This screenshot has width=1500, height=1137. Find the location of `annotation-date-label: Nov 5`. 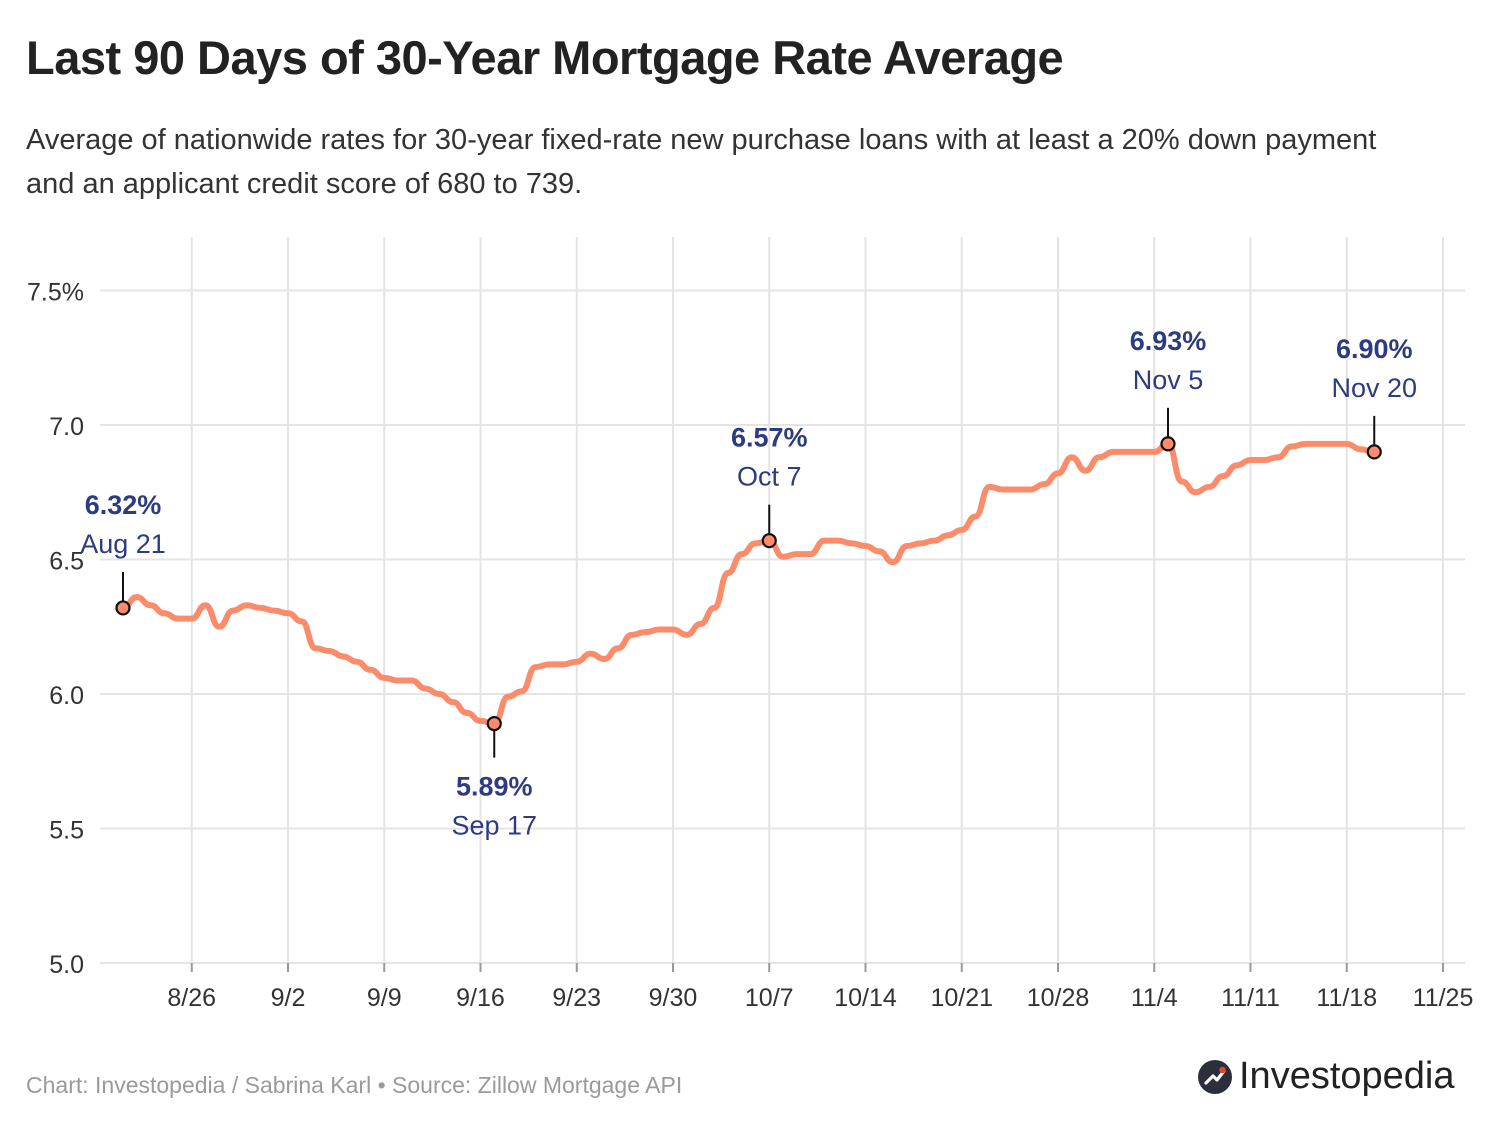

annotation-date-label: Nov 5 is located at coordinates (1168, 380).